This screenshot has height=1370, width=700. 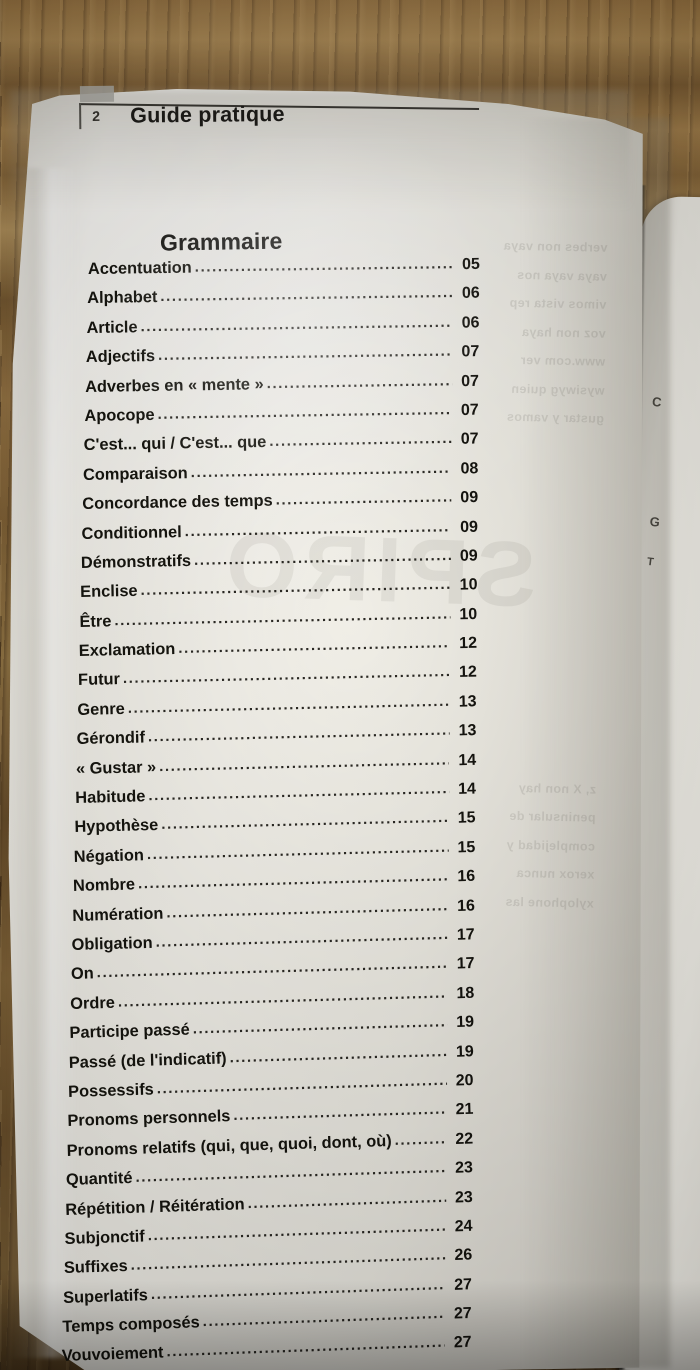 What do you see at coordinates (471, 264) in the screenshot?
I see `toc-entry-page-number: 05` at bounding box center [471, 264].